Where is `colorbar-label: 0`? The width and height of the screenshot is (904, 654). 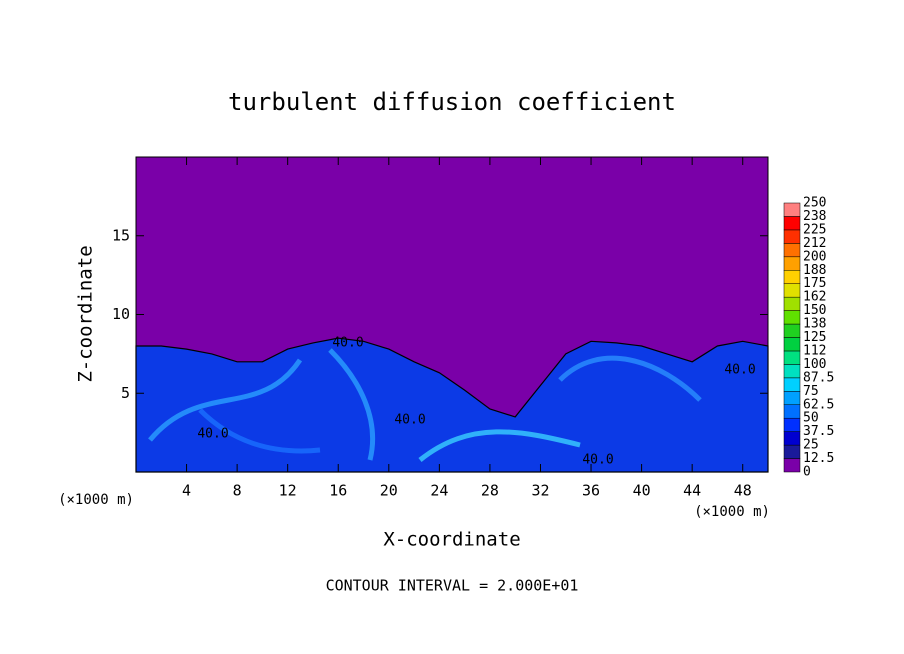 colorbar-label: 0 is located at coordinates (807, 472).